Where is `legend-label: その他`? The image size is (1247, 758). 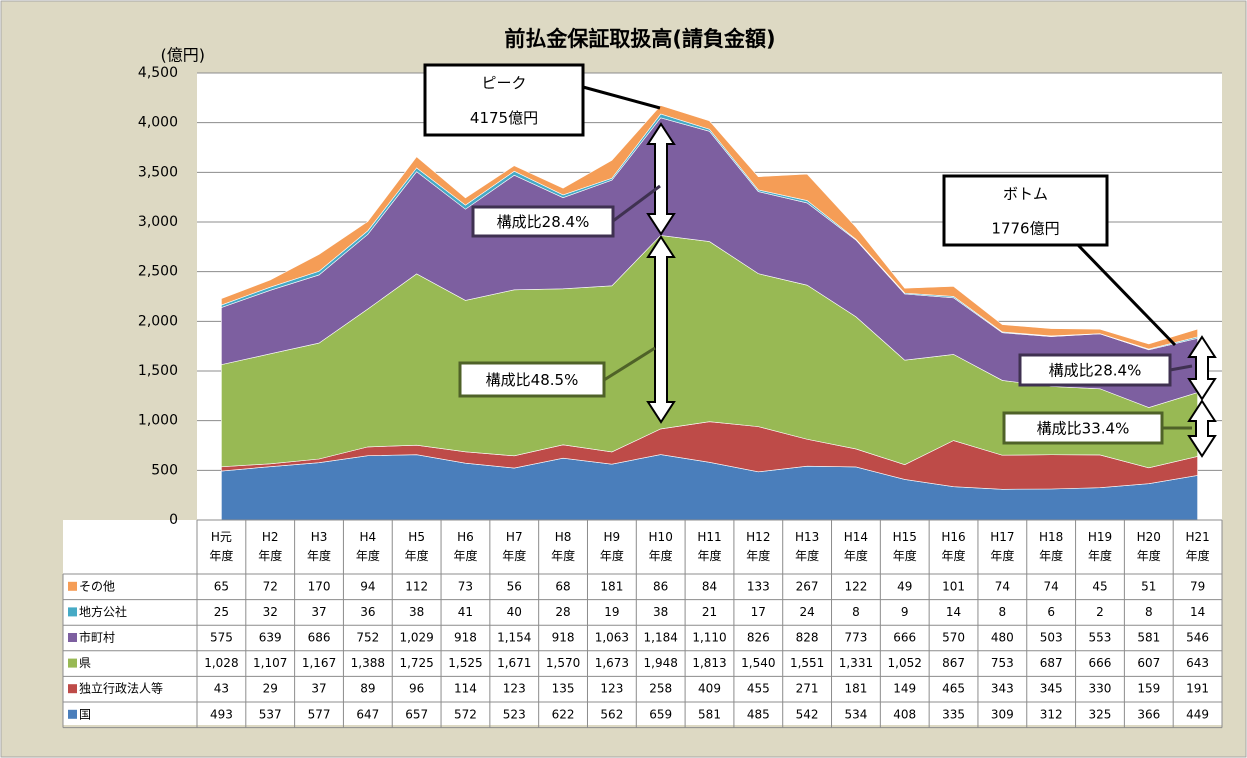
legend-label: その他 is located at coordinates (97, 586).